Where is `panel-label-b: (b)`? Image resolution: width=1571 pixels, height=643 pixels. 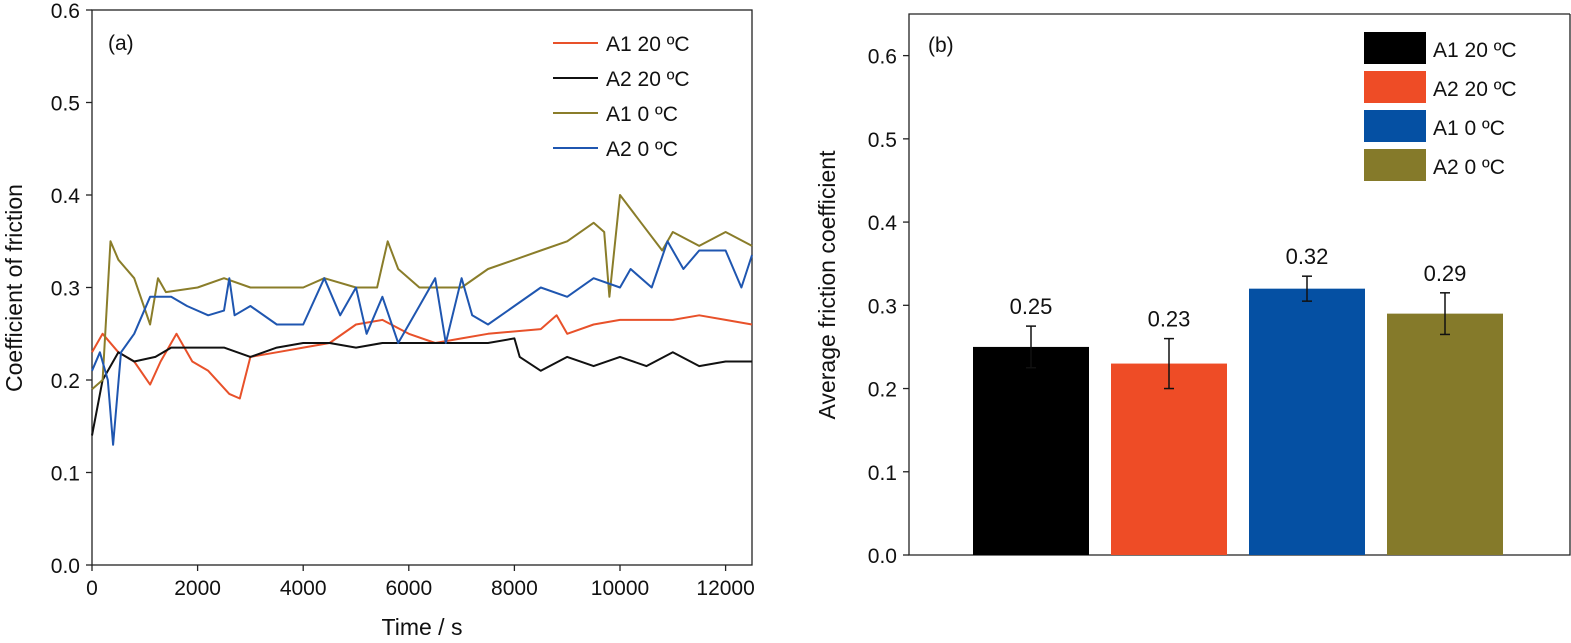
panel-label-b: (b) is located at coordinates (941, 45).